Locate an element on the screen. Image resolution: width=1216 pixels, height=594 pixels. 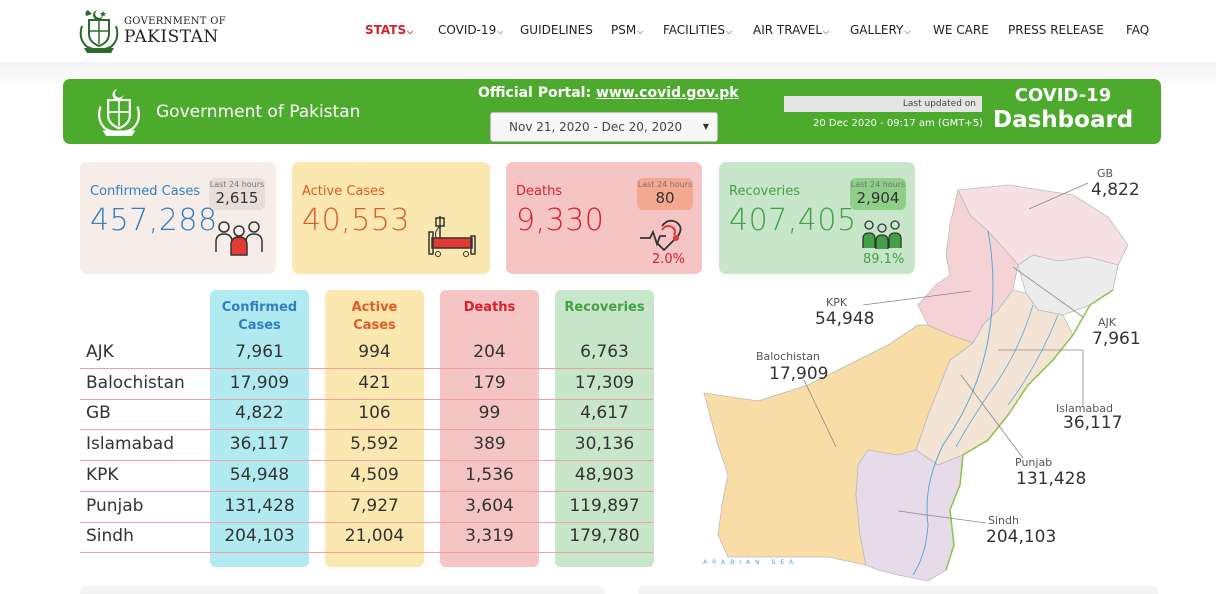
header-confirmed: Confirmed Cases is located at coordinates (259, 317).